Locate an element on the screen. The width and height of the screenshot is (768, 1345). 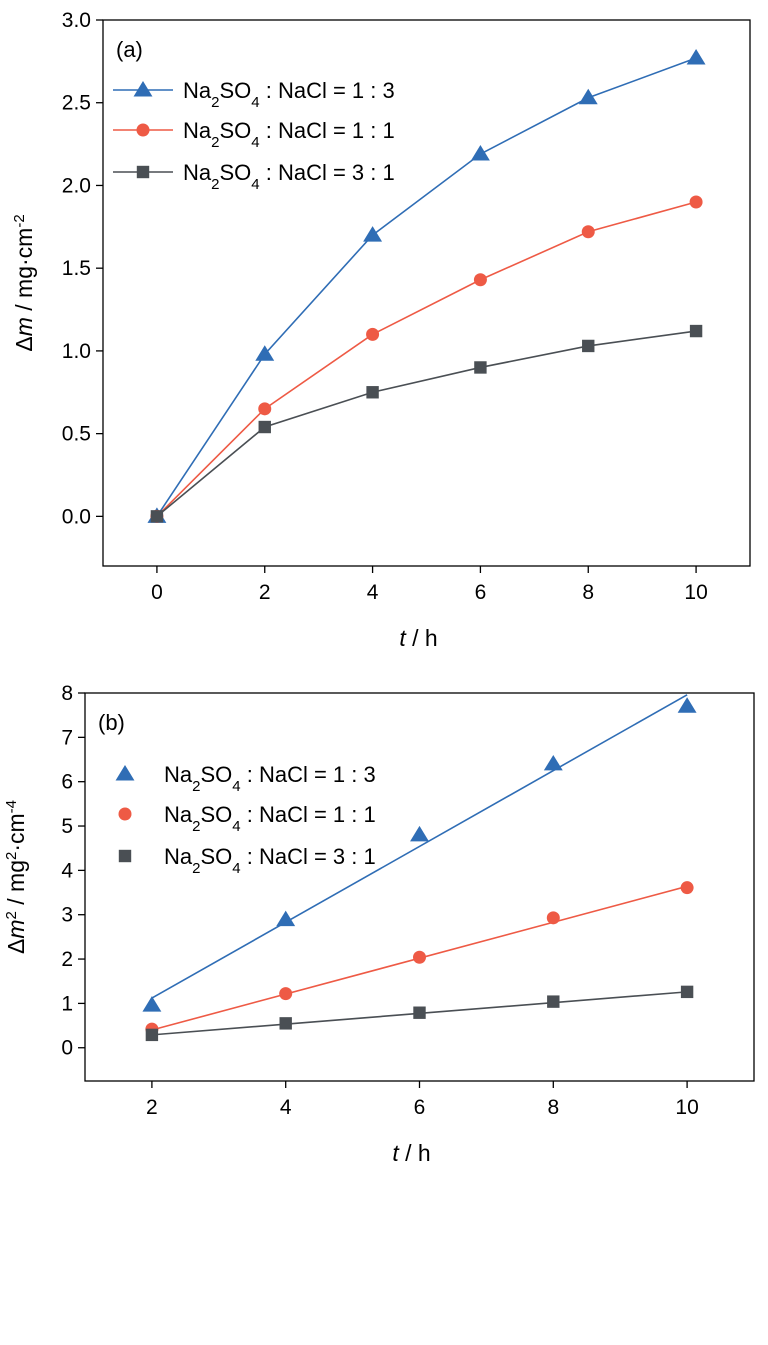
y-tick-label: 4 is located at coordinates (67, 870).